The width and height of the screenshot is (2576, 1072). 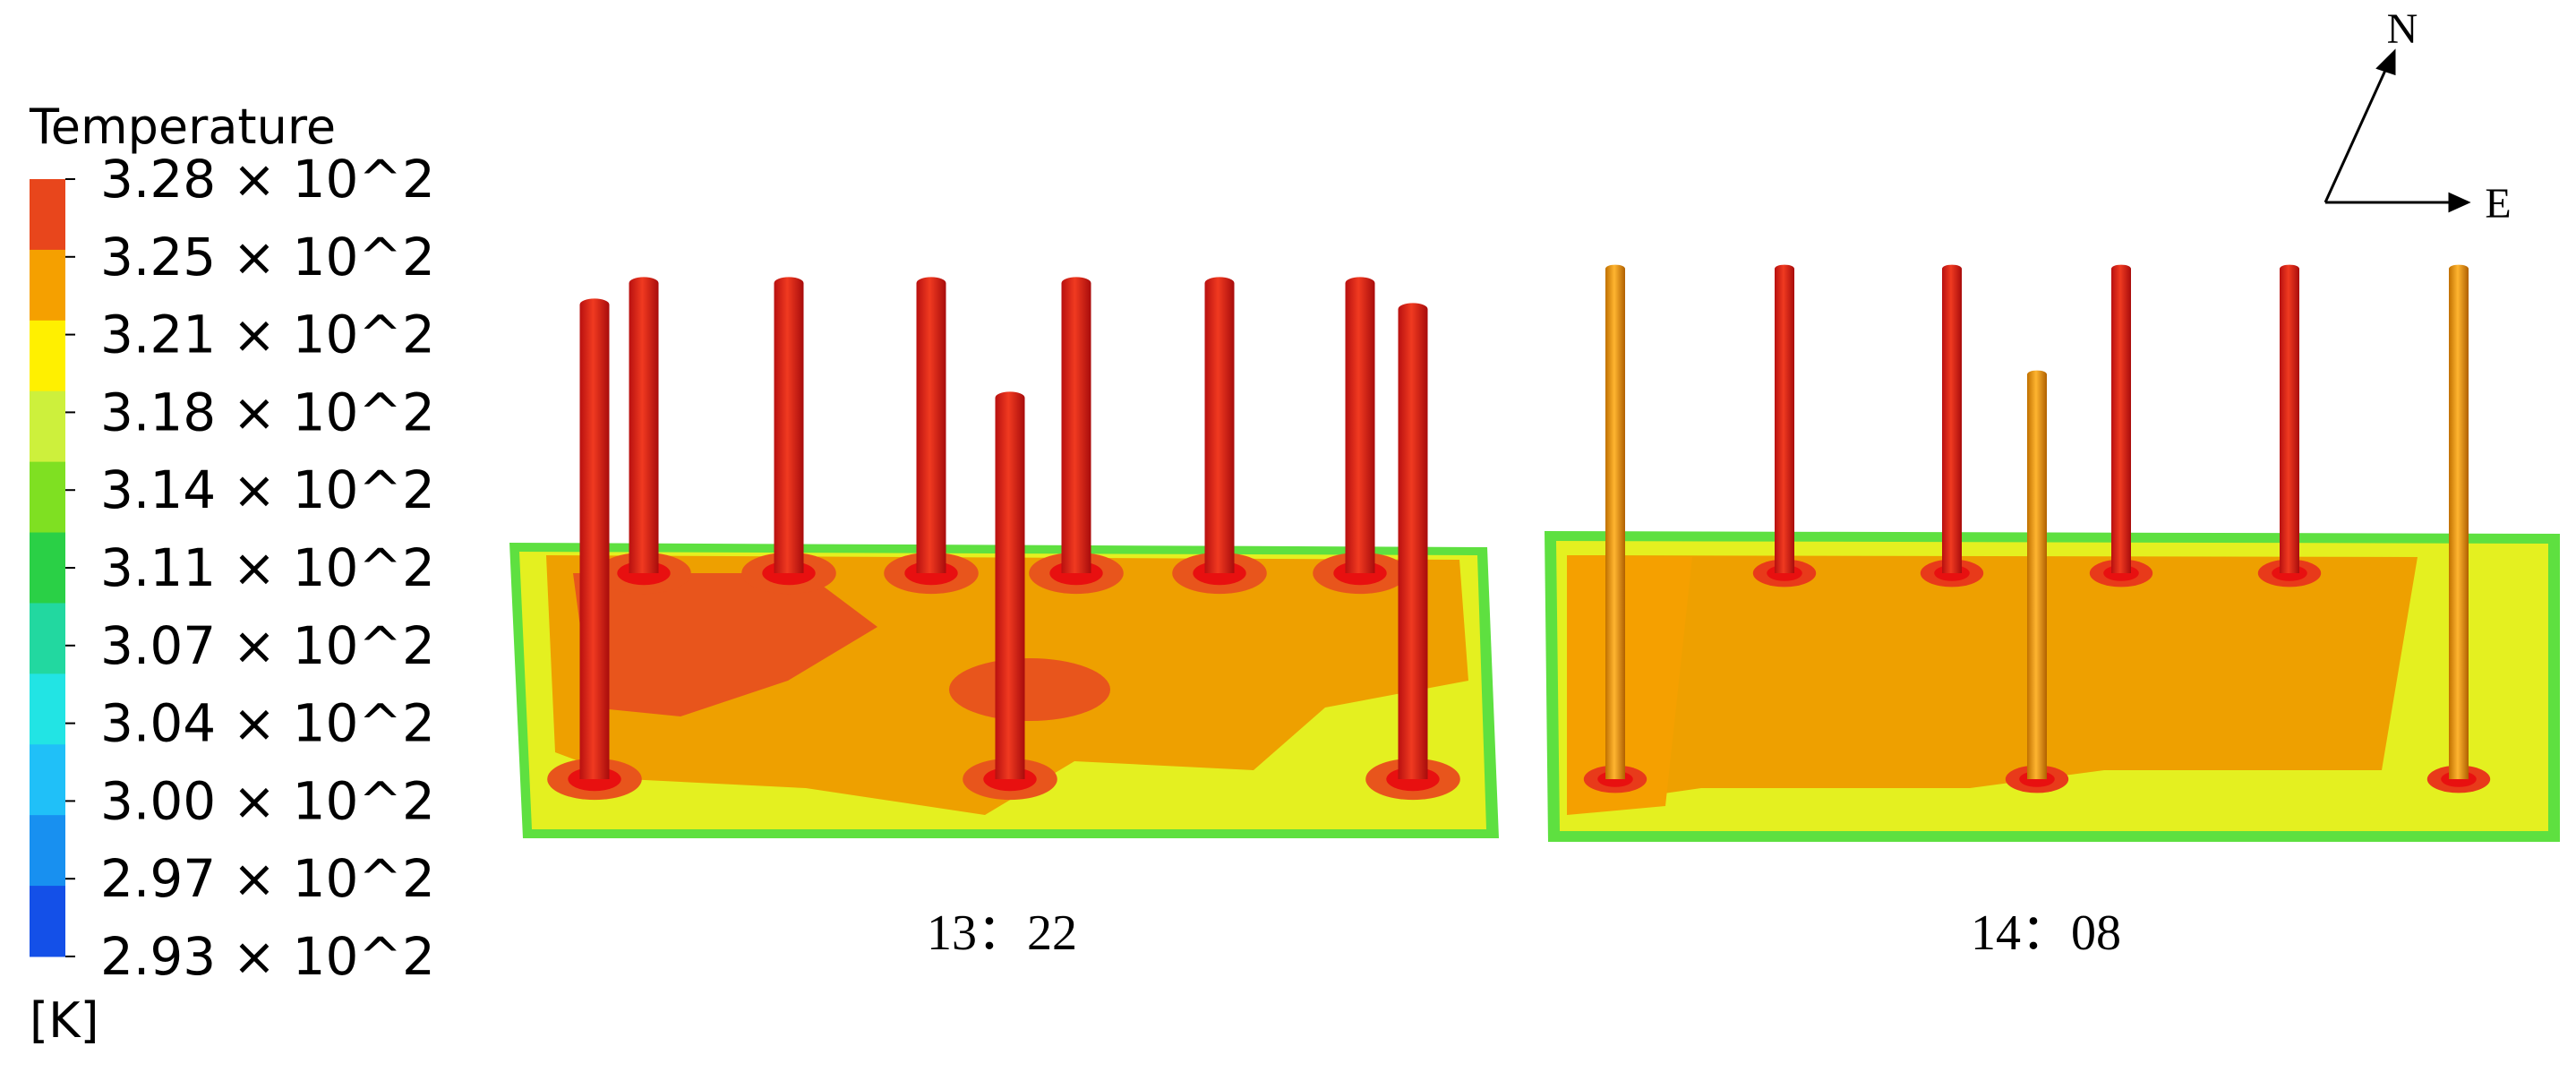 I want to click on legend-label: 2.93 × 10^2, so click(x=267, y=956).